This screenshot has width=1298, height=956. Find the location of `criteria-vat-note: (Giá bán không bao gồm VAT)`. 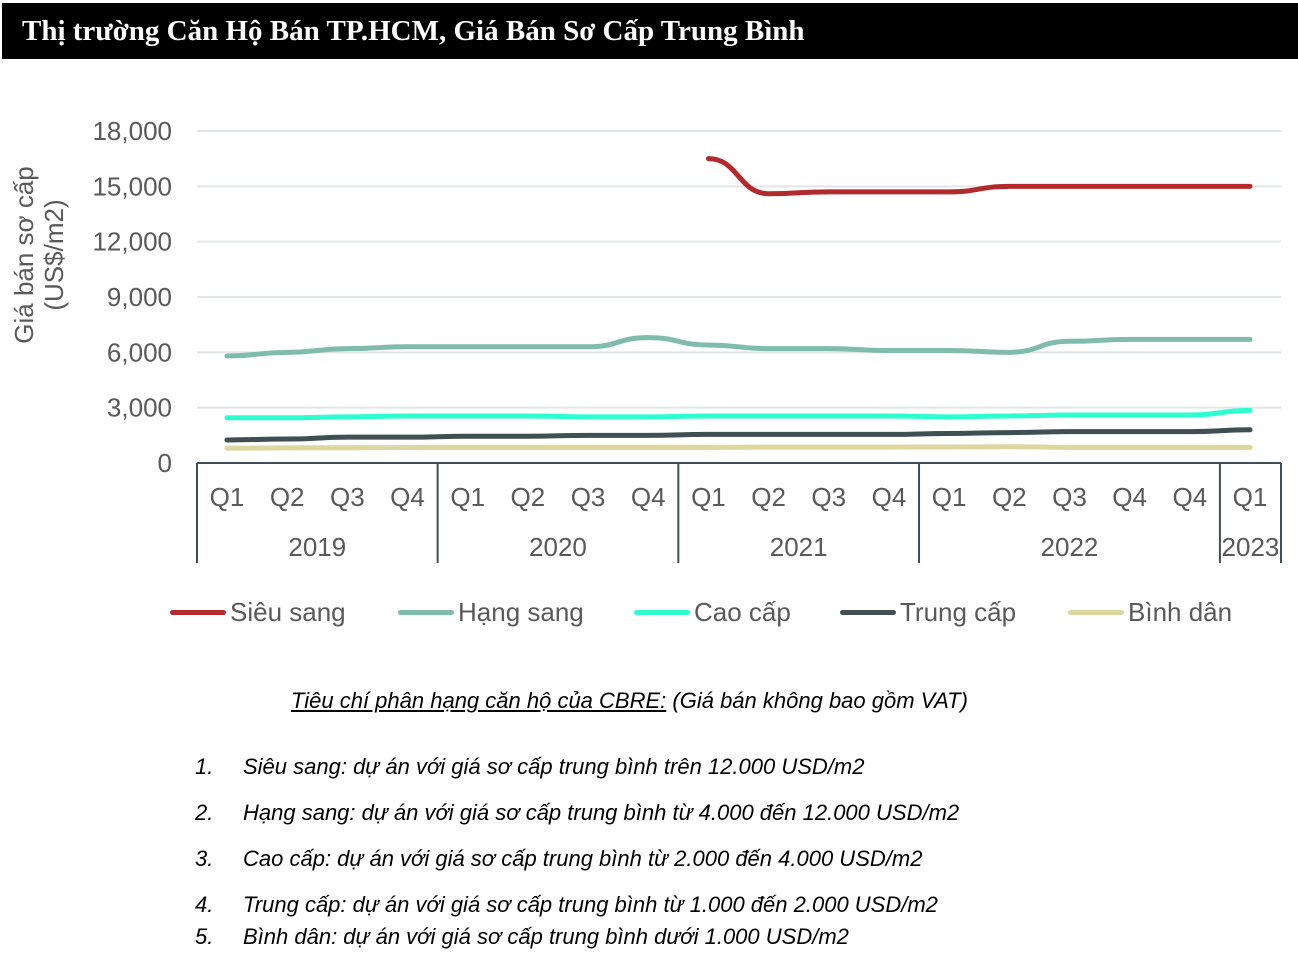

criteria-vat-note: (Giá bán không bao gồm VAT) is located at coordinates (817, 700).